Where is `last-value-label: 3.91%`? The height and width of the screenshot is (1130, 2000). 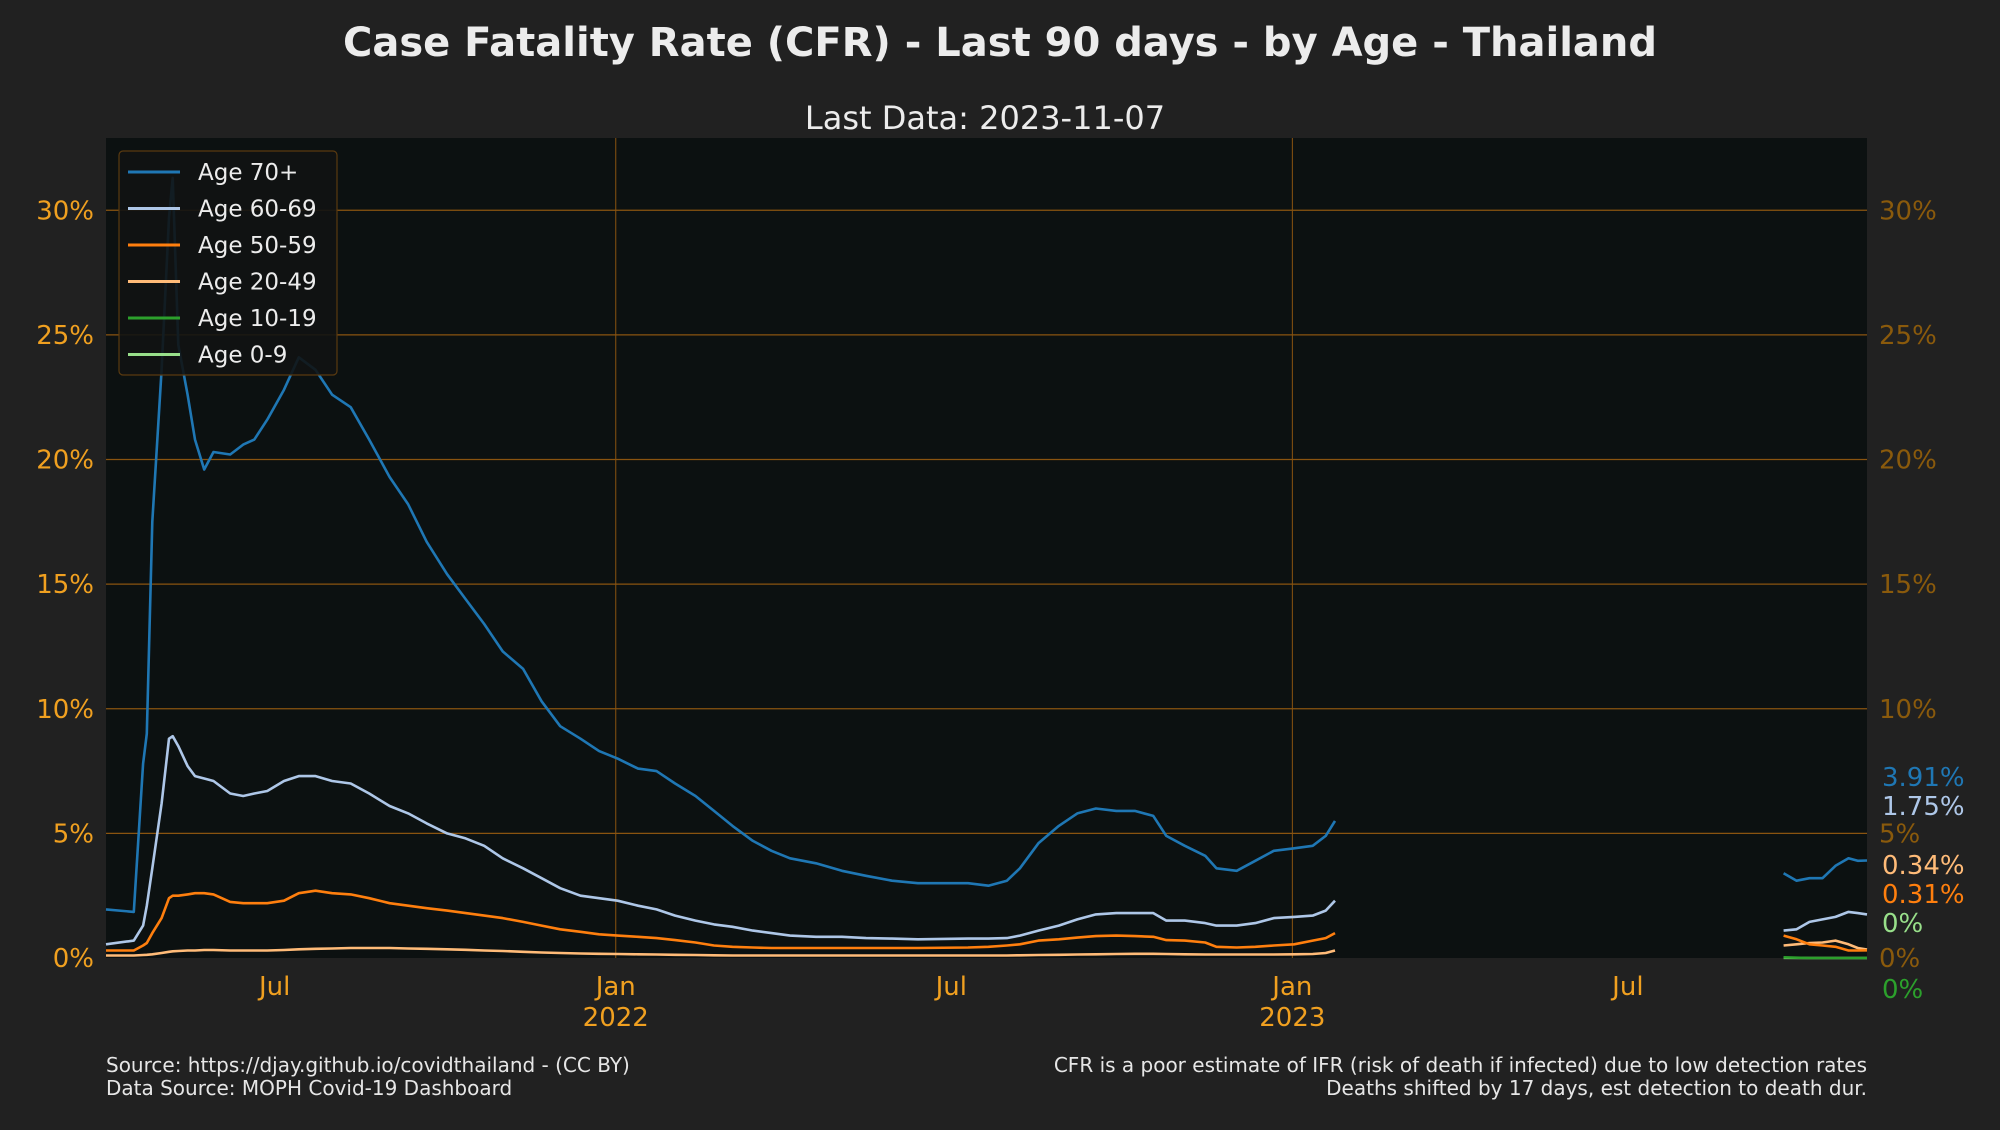
last-value-label: 3.91% is located at coordinates (1923, 778).